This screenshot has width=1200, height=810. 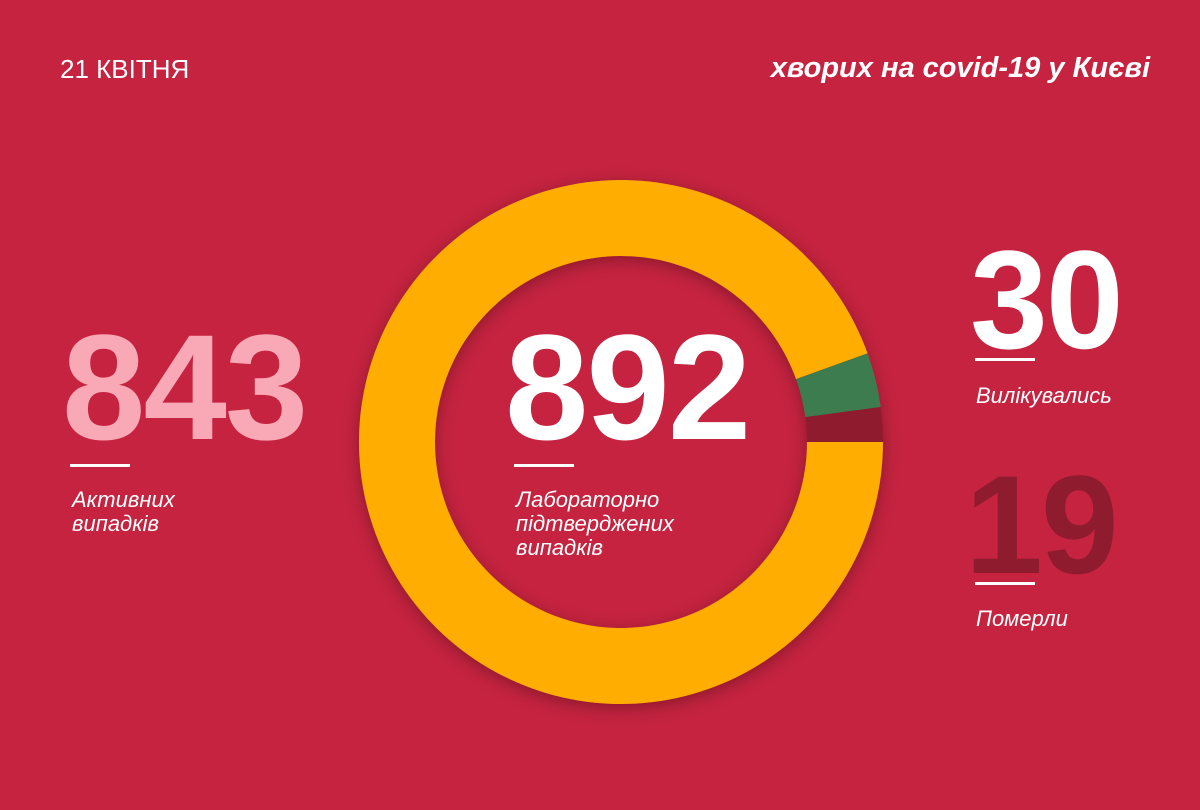 I want to click on value-label: 19, so click(x=1042, y=524).